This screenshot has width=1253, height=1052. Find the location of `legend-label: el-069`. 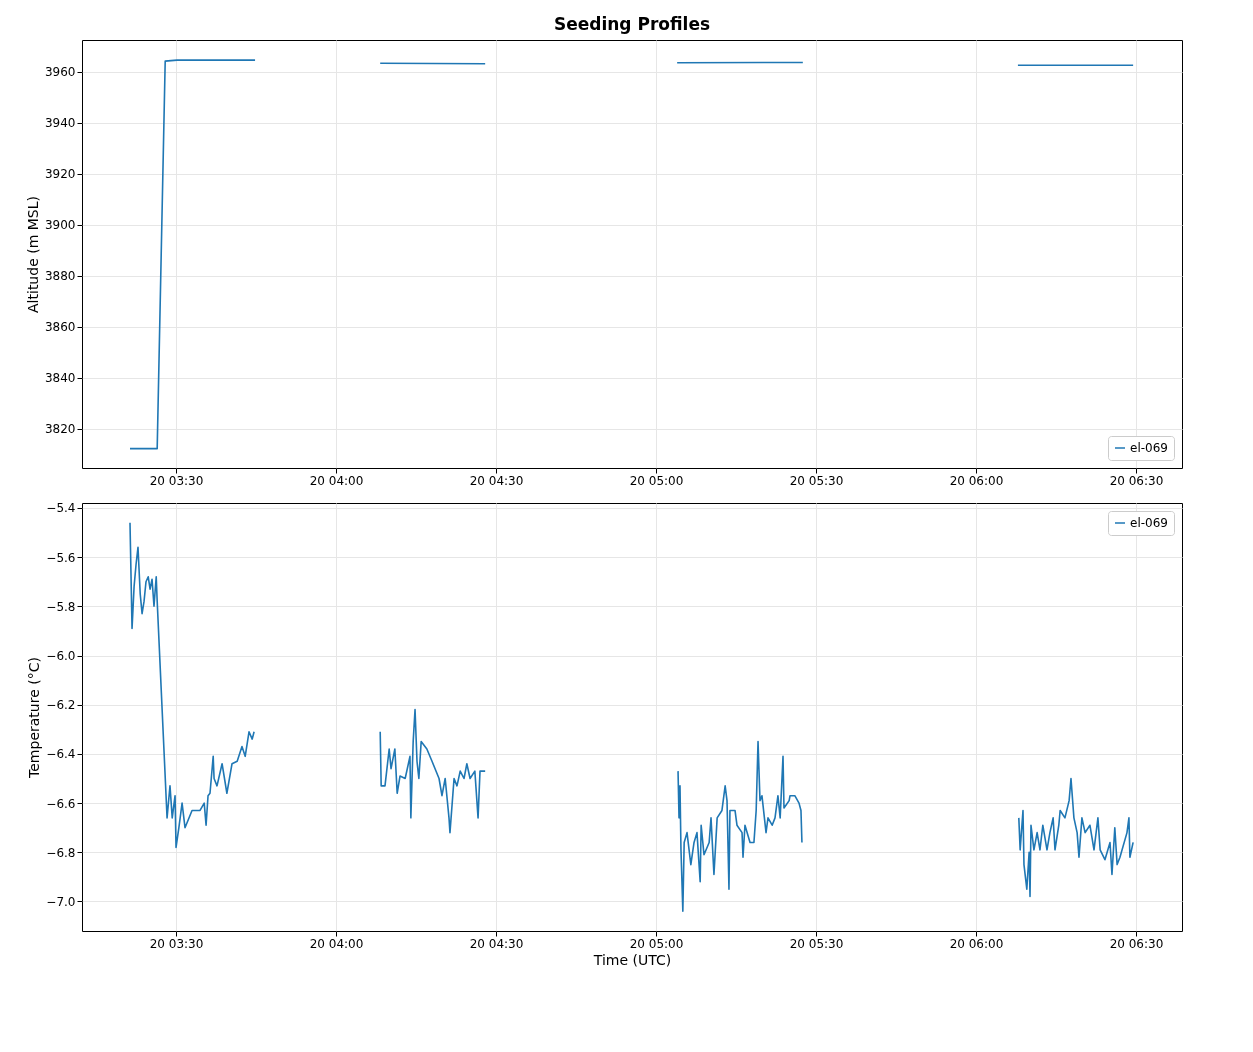

legend-label: el-069 is located at coordinates (1149, 448).